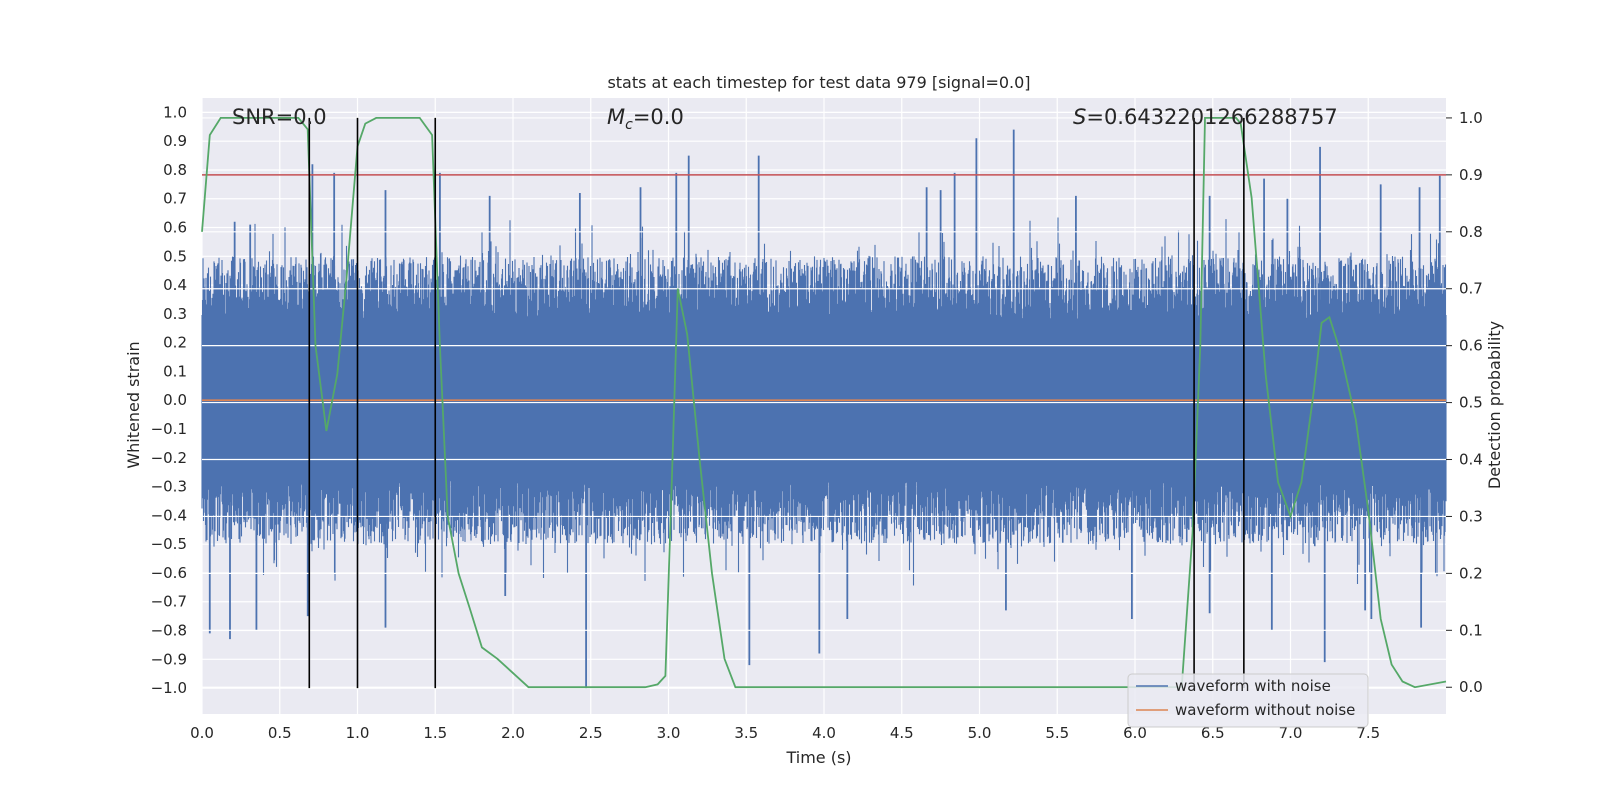  What do you see at coordinates (980, 733) in the screenshot?
I see `x-tick-label: 5.0` at bounding box center [980, 733].